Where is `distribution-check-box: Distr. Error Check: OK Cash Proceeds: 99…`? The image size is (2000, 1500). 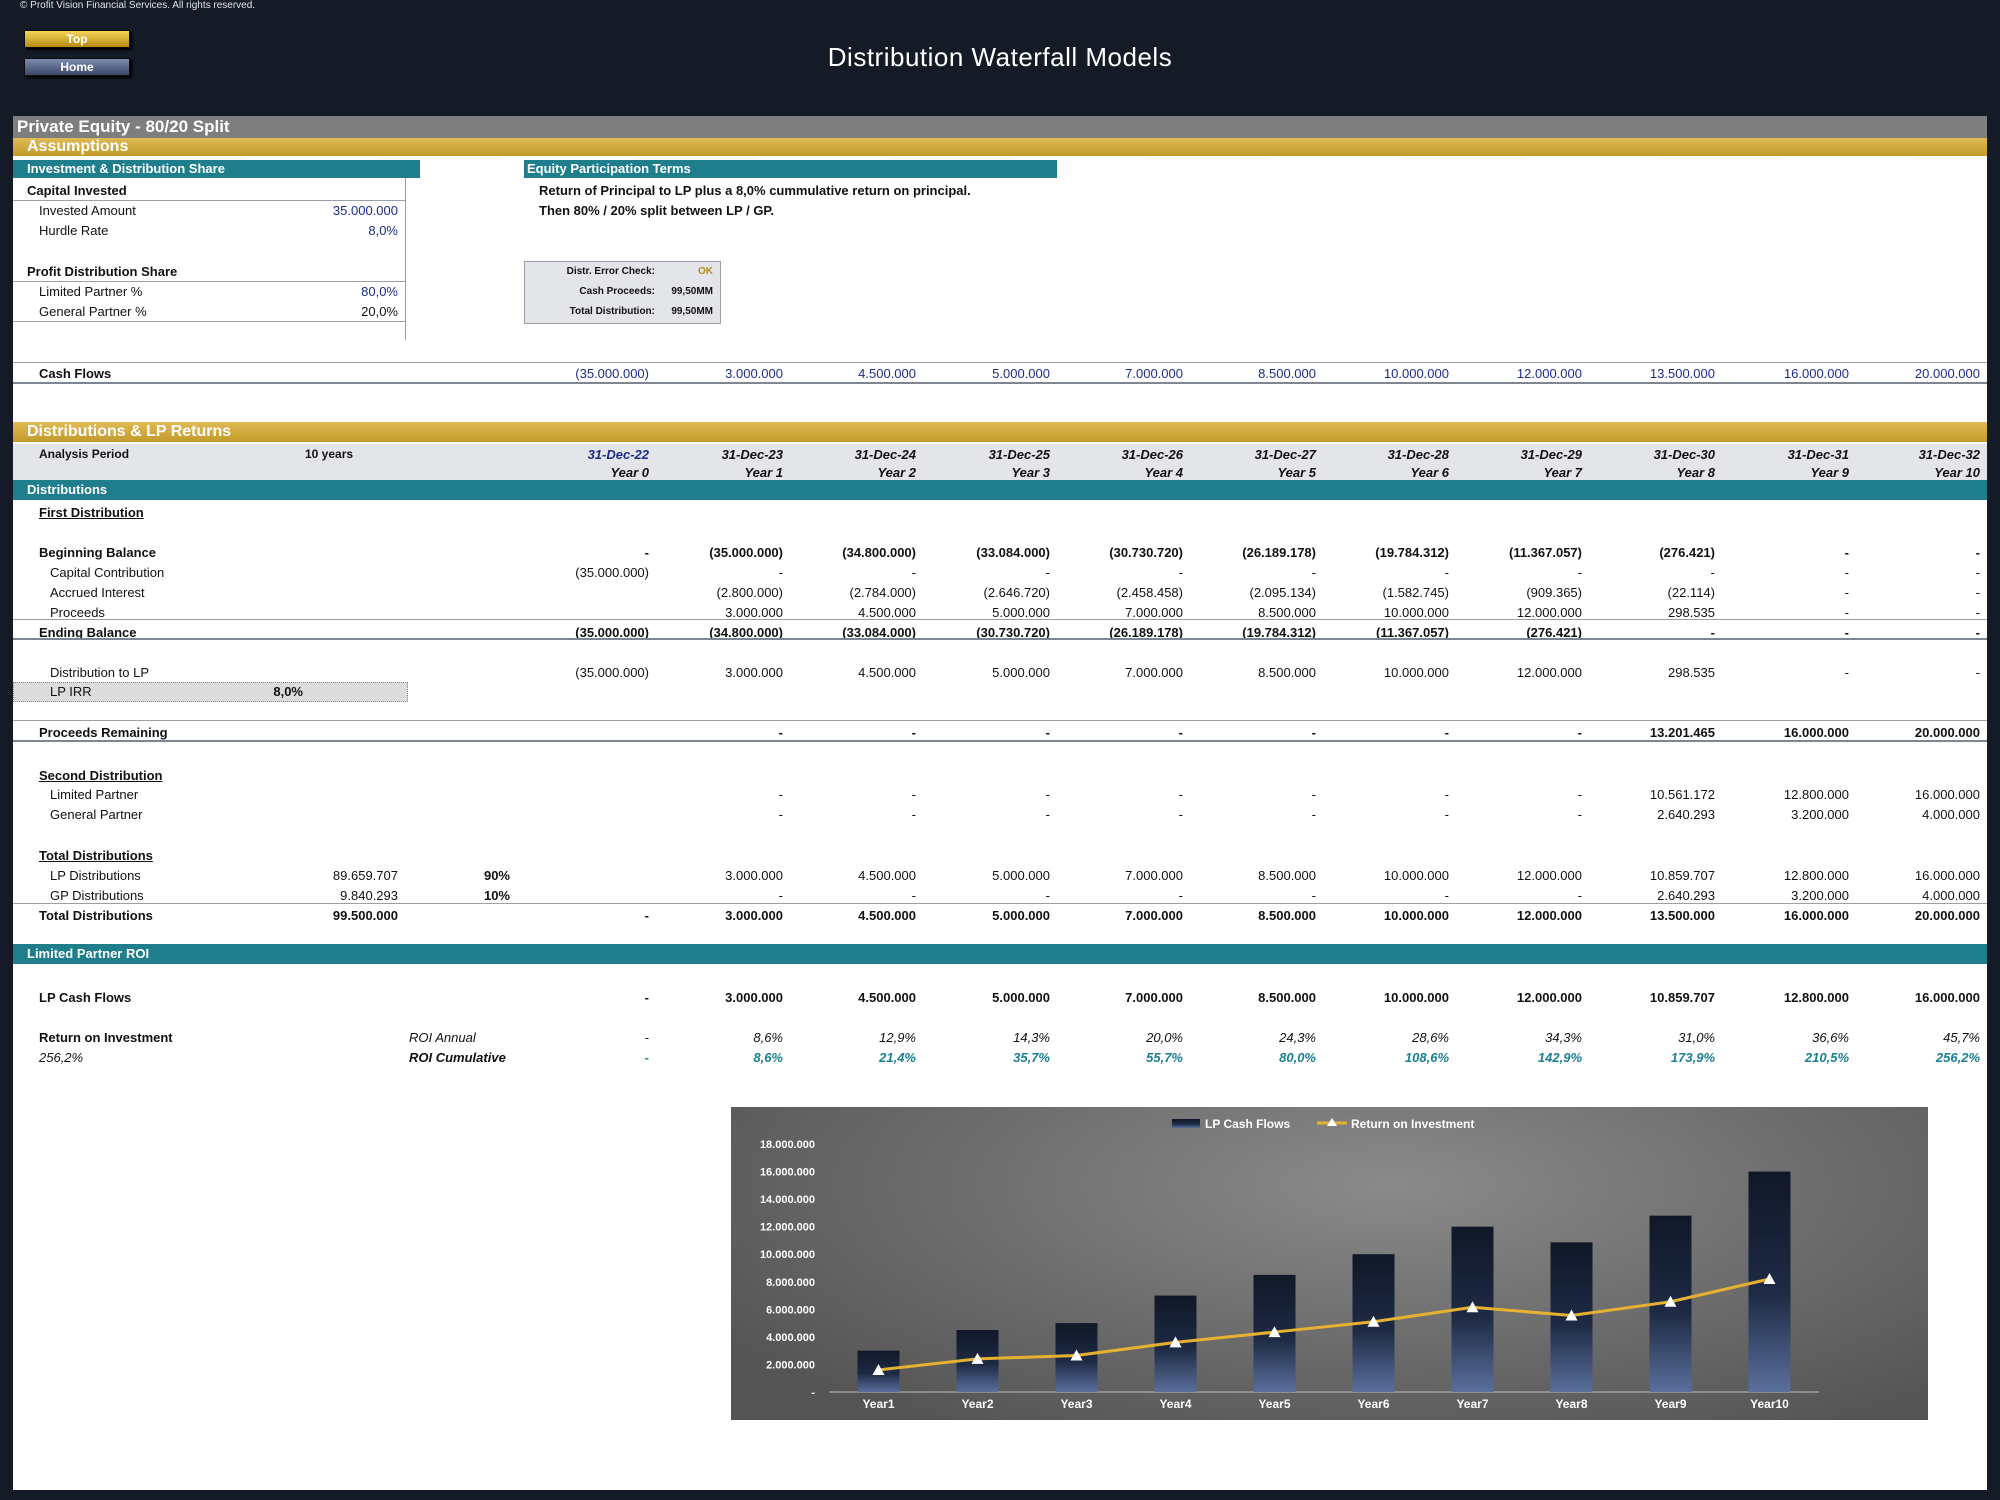 distribution-check-box: Distr. Error Check: OK Cash Proceeds: 99… is located at coordinates (622, 292).